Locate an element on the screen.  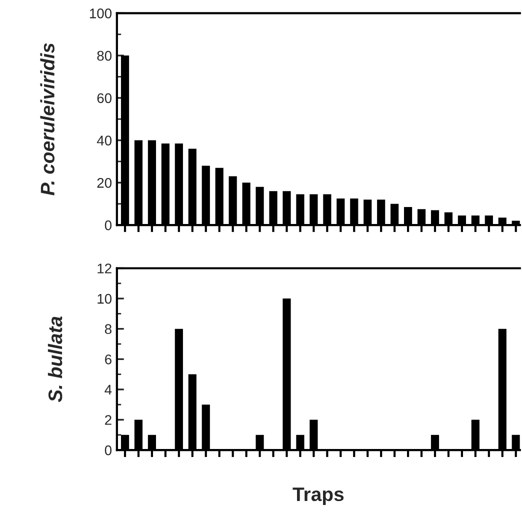
y-axis-title: S. bullata is located at coordinates (55, 359).